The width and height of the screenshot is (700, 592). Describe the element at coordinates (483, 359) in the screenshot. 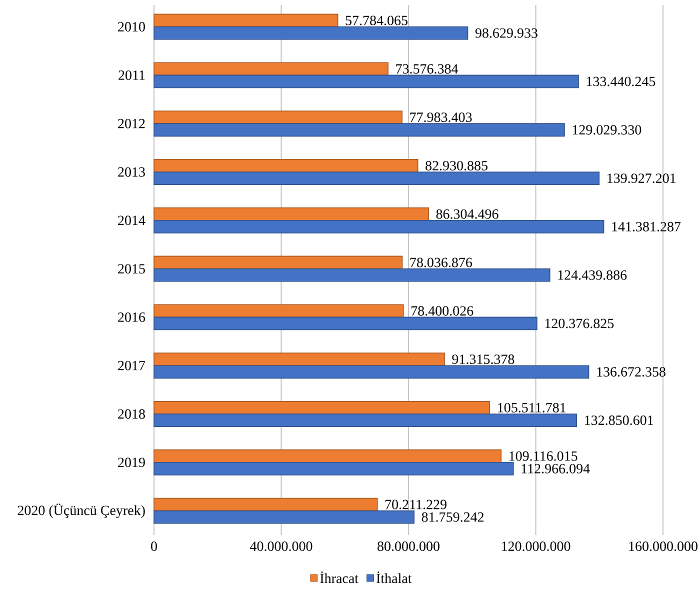

I see `data-label: 91.315.378` at that location.